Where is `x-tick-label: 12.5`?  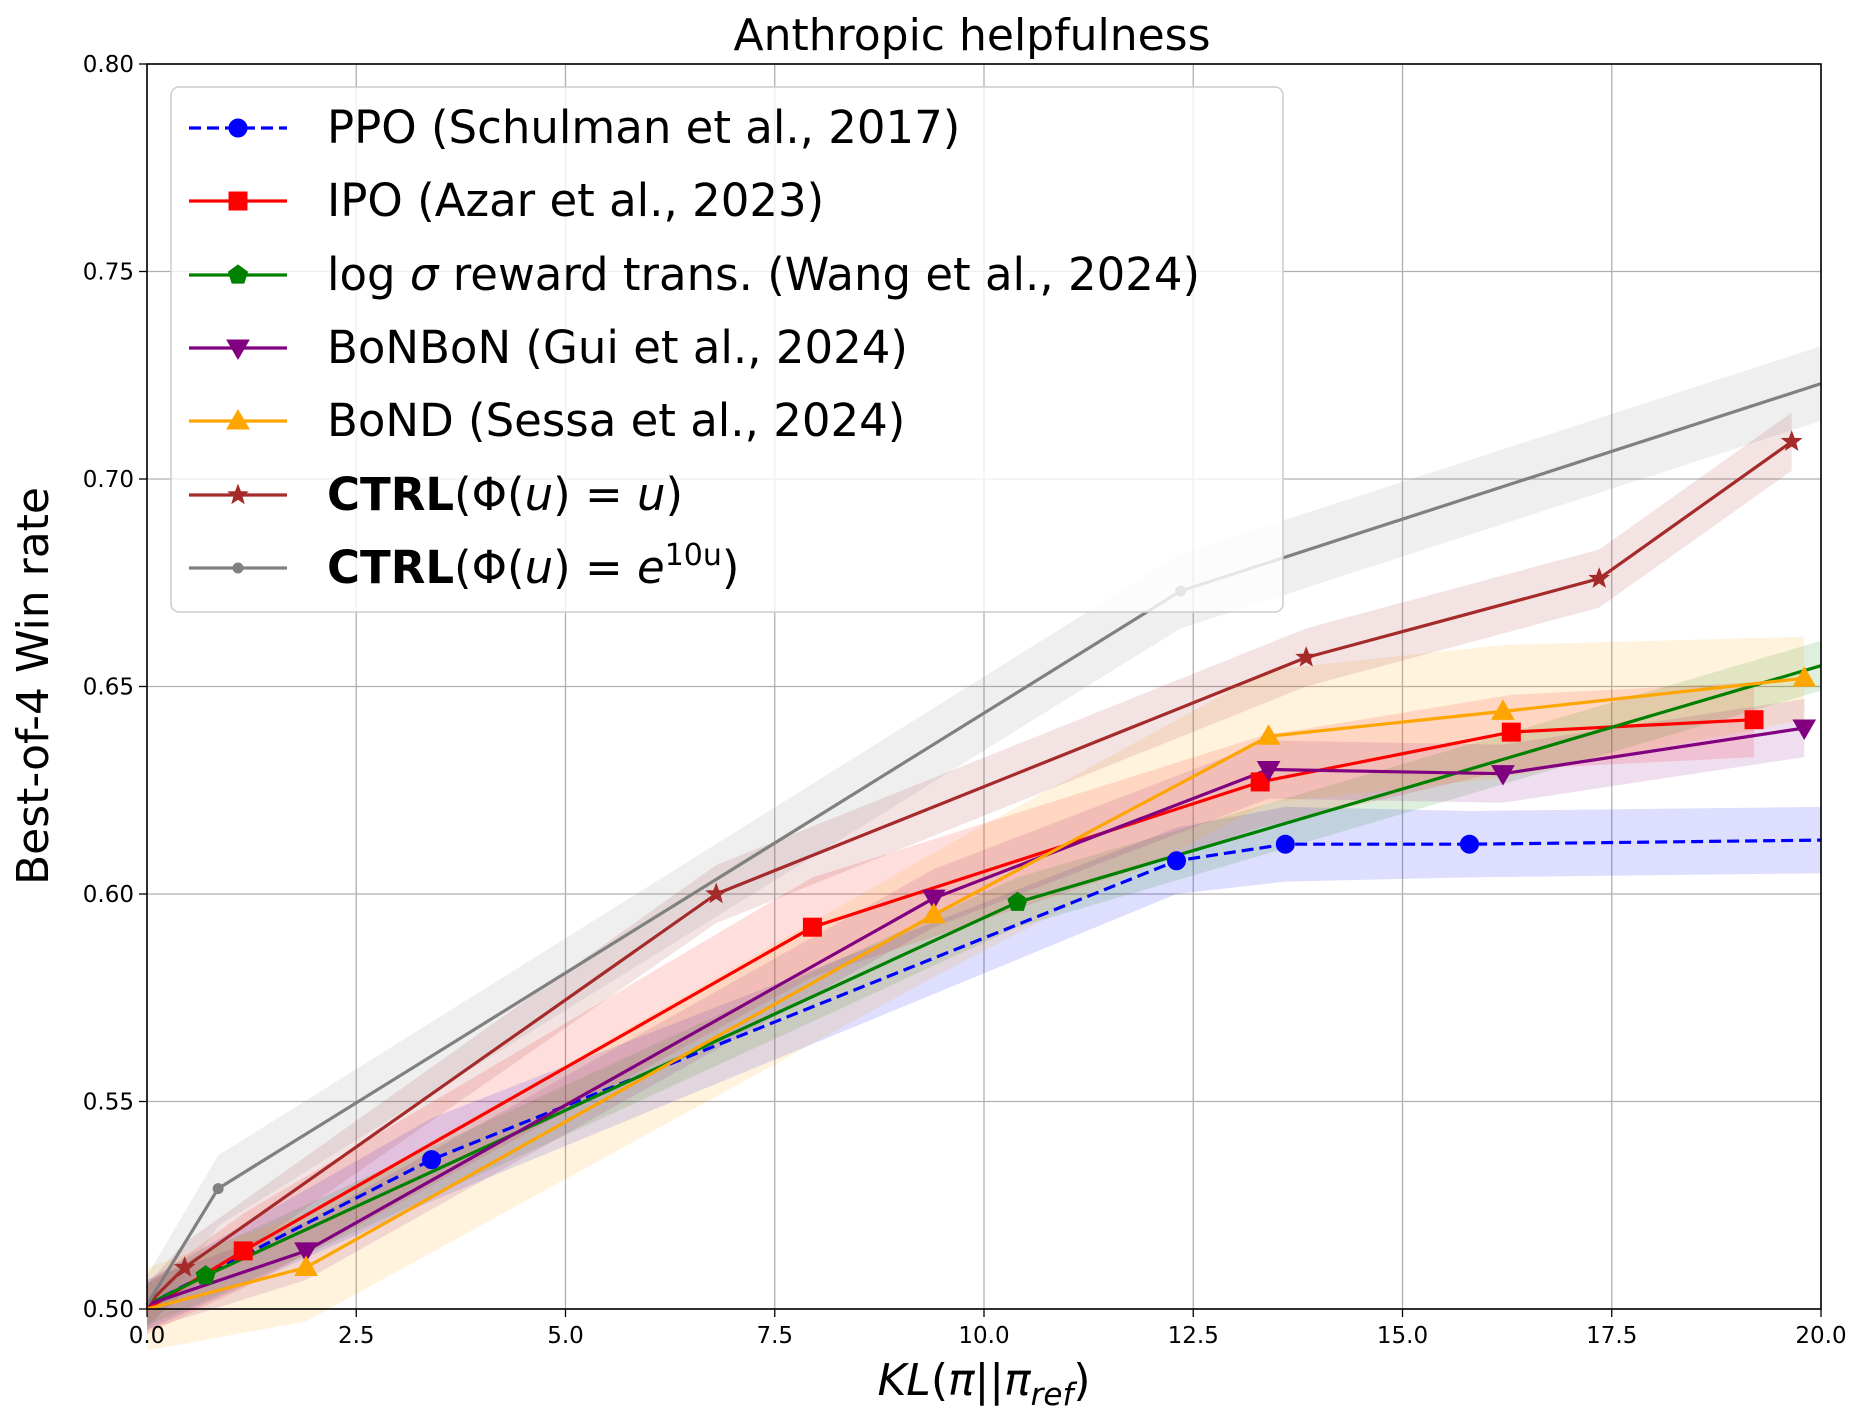 x-tick-label: 12.5 is located at coordinates (1193, 1336).